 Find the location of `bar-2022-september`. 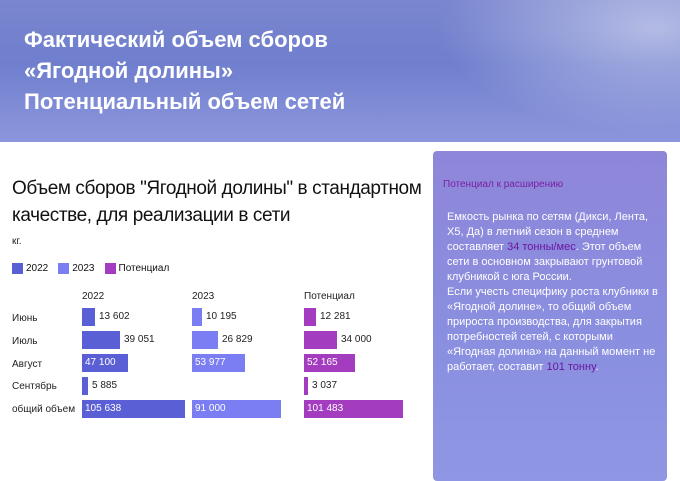

bar-2022-september is located at coordinates (85, 386).